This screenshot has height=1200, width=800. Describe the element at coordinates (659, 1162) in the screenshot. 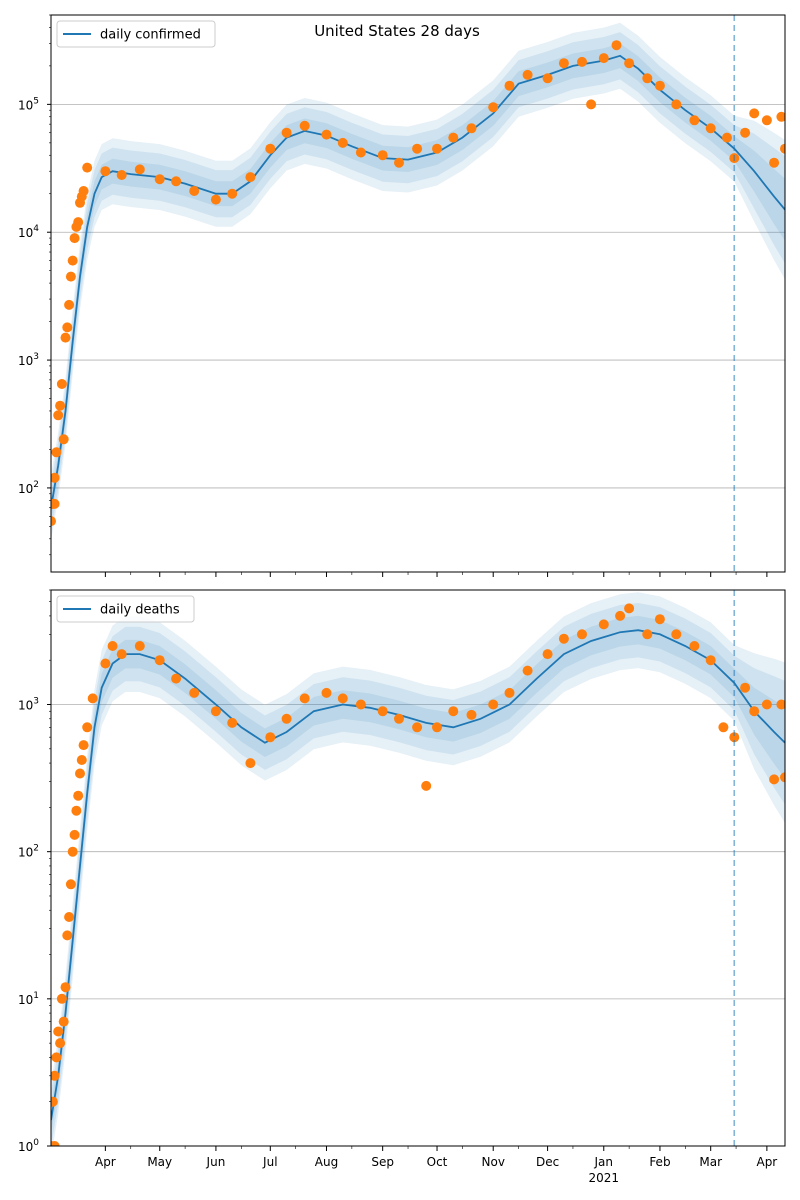

I see `x-tick-label: Feb` at that location.